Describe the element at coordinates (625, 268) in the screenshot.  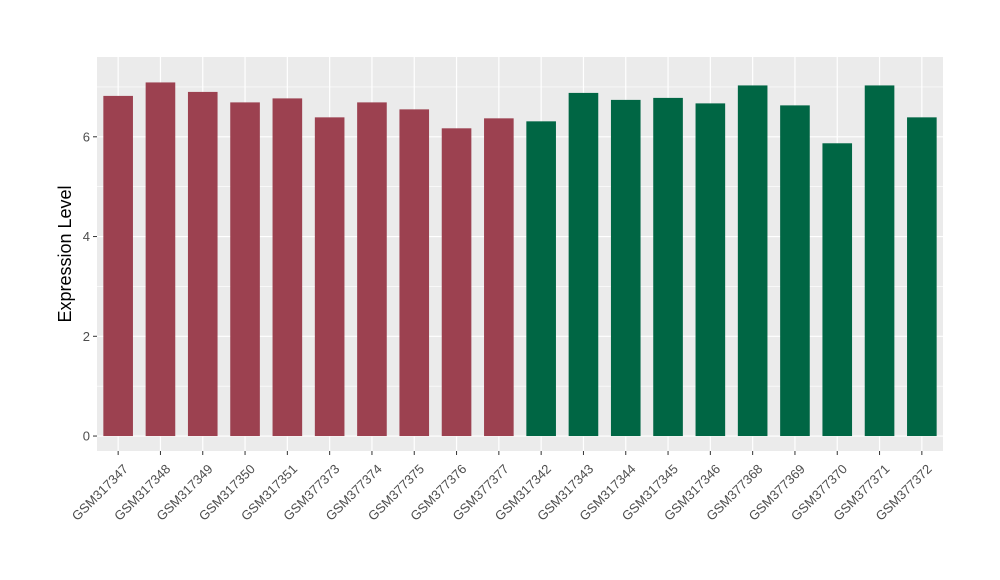
I see `bar-GSM317344` at that location.